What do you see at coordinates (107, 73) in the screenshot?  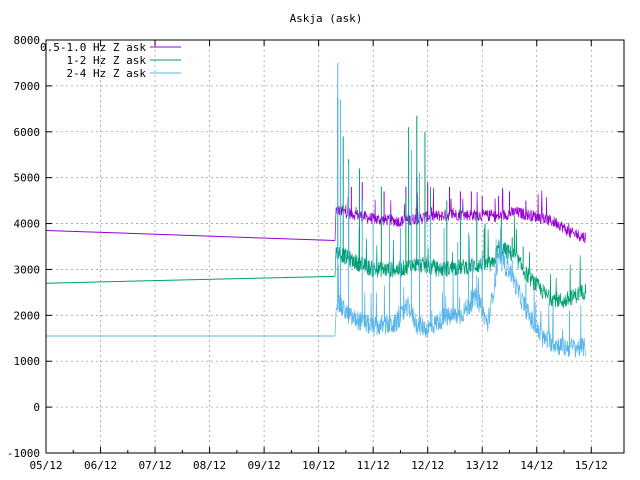 I see `legend-label-2: 2-4 Hz Z ask` at bounding box center [107, 73].